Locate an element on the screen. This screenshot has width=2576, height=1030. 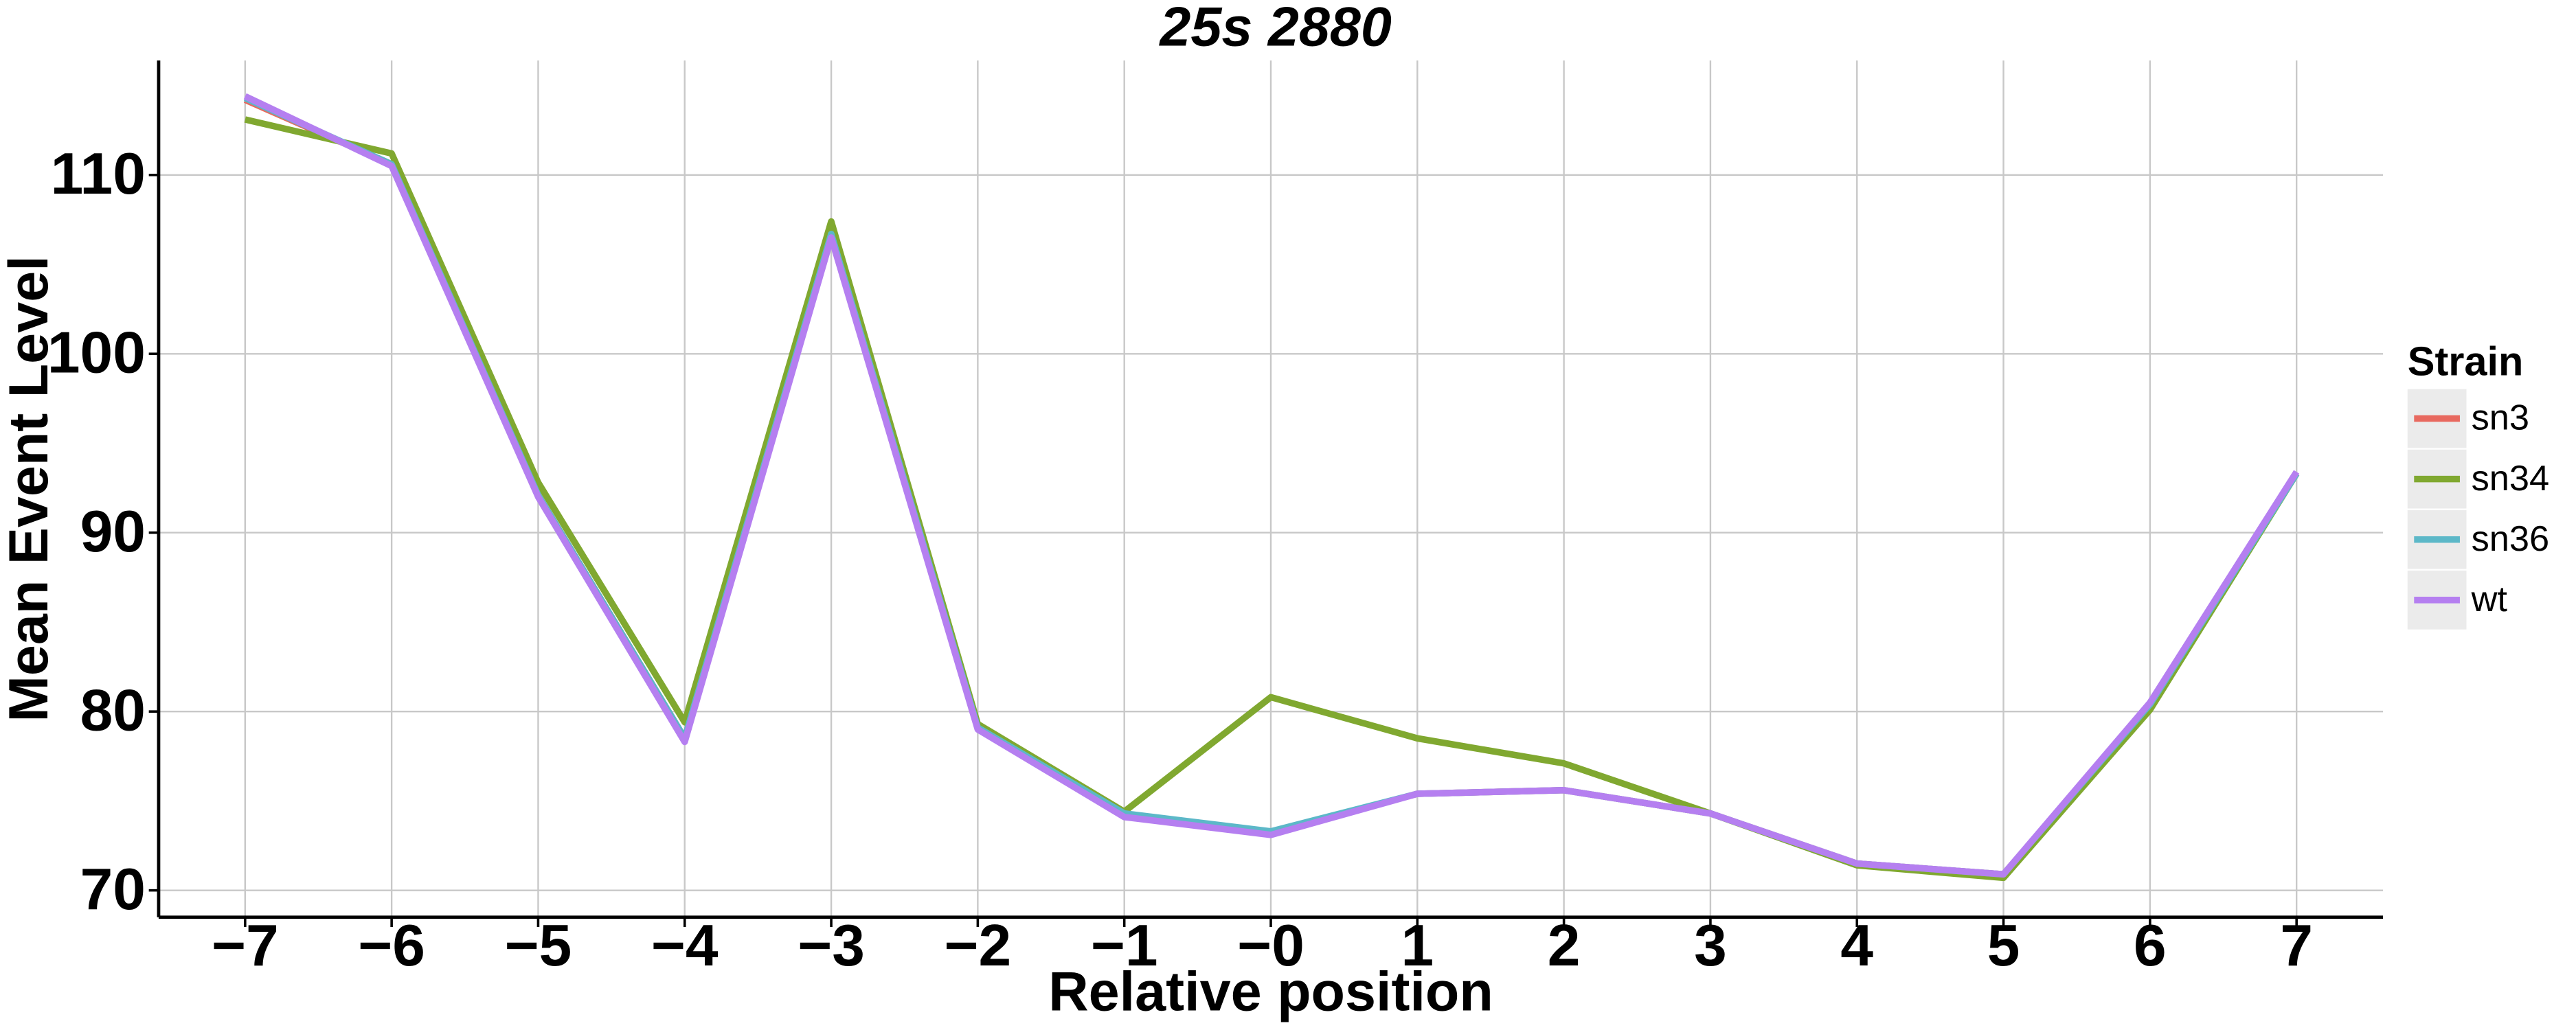
x-tick-label: 7 is located at coordinates (2296, 945).